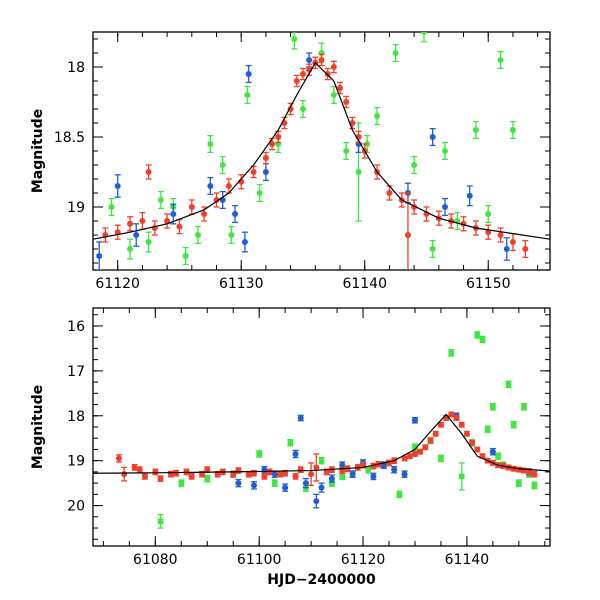 This screenshot has height=600, width=600. Describe the element at coordinates (241, 284) in the screenshot. I see `x-tick-label: 61130` at that location.